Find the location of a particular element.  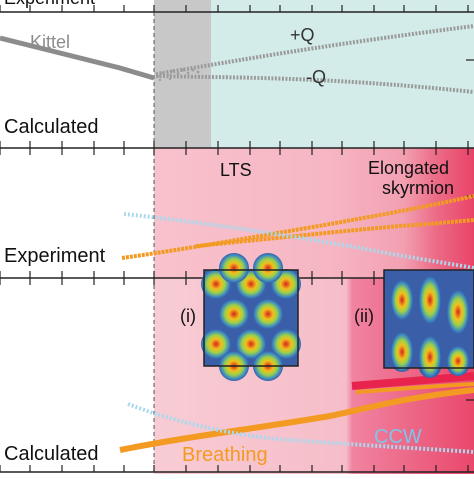

bottom-orange-breathing-curve is located at coordinates (296, 420).